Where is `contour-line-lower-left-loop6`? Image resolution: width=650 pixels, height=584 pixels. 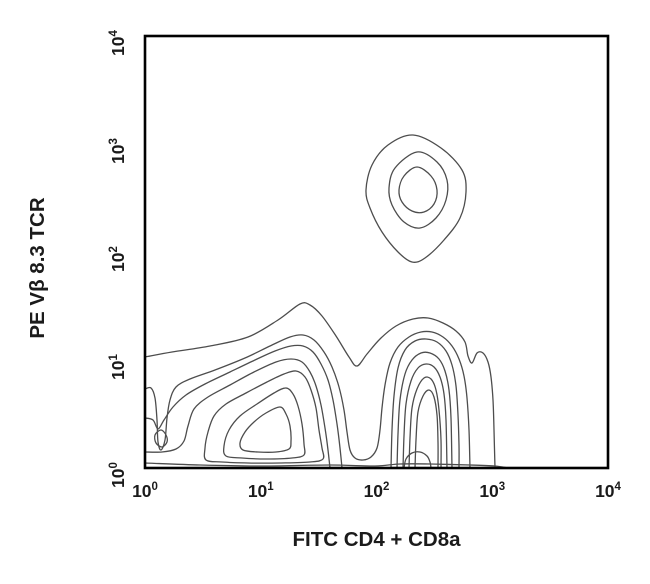 contour-line-lower-left-loop6 is located at coordinates (264, 423).